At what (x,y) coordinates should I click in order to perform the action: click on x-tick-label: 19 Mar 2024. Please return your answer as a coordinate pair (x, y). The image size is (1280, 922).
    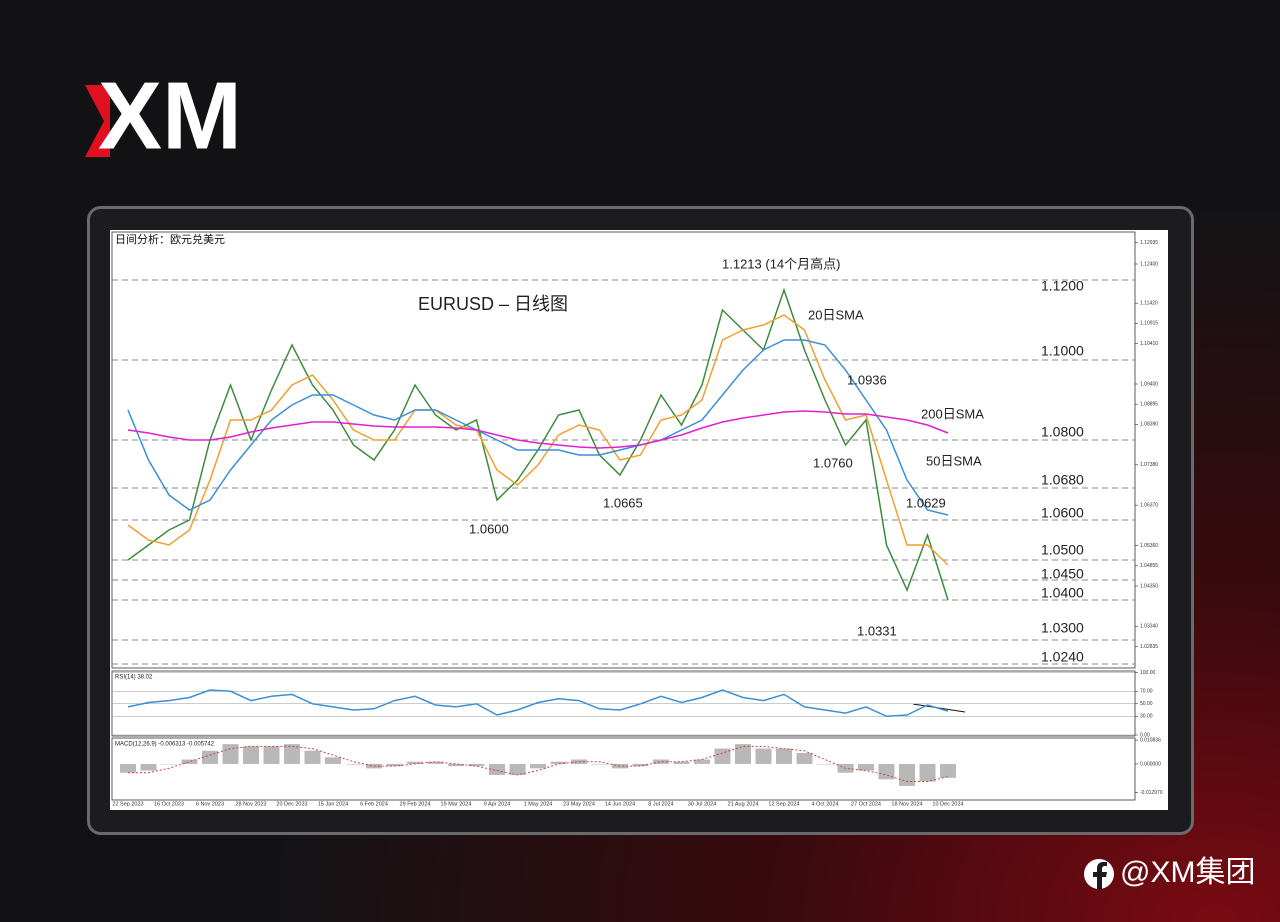
    Looking at the image, I should click on (456, 804).